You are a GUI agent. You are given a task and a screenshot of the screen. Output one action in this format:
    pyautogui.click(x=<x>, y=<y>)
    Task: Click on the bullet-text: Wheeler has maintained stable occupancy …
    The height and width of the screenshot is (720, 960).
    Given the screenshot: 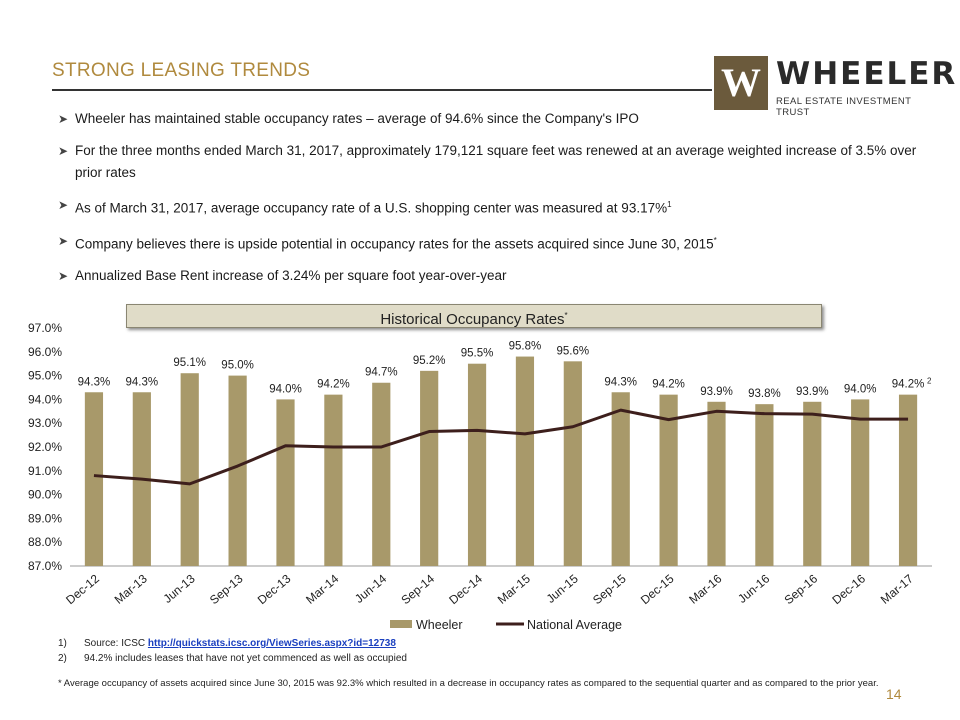 What is the action you would take?
    pyautogui.click(x=357, y=118)
    